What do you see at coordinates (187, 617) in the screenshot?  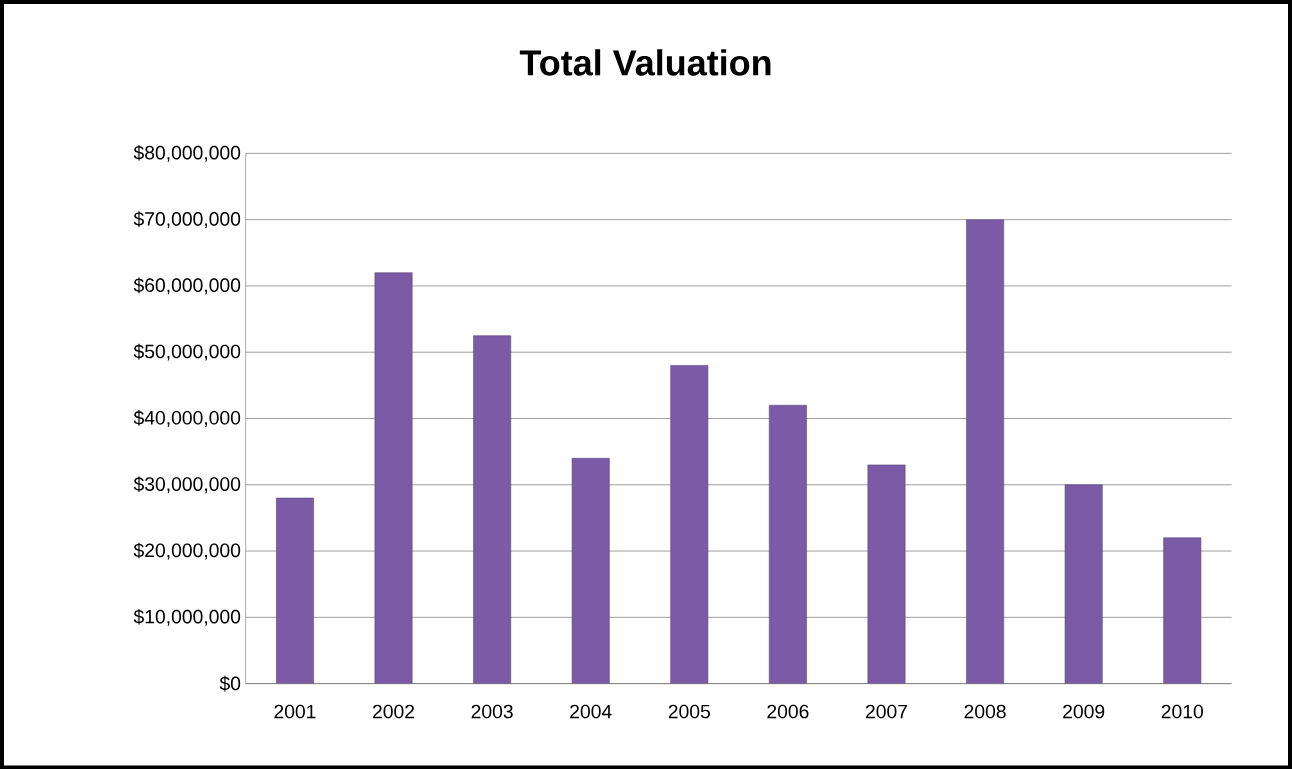 I see `y-tick-label: $10,000,000` at bounding box center [187, 617].